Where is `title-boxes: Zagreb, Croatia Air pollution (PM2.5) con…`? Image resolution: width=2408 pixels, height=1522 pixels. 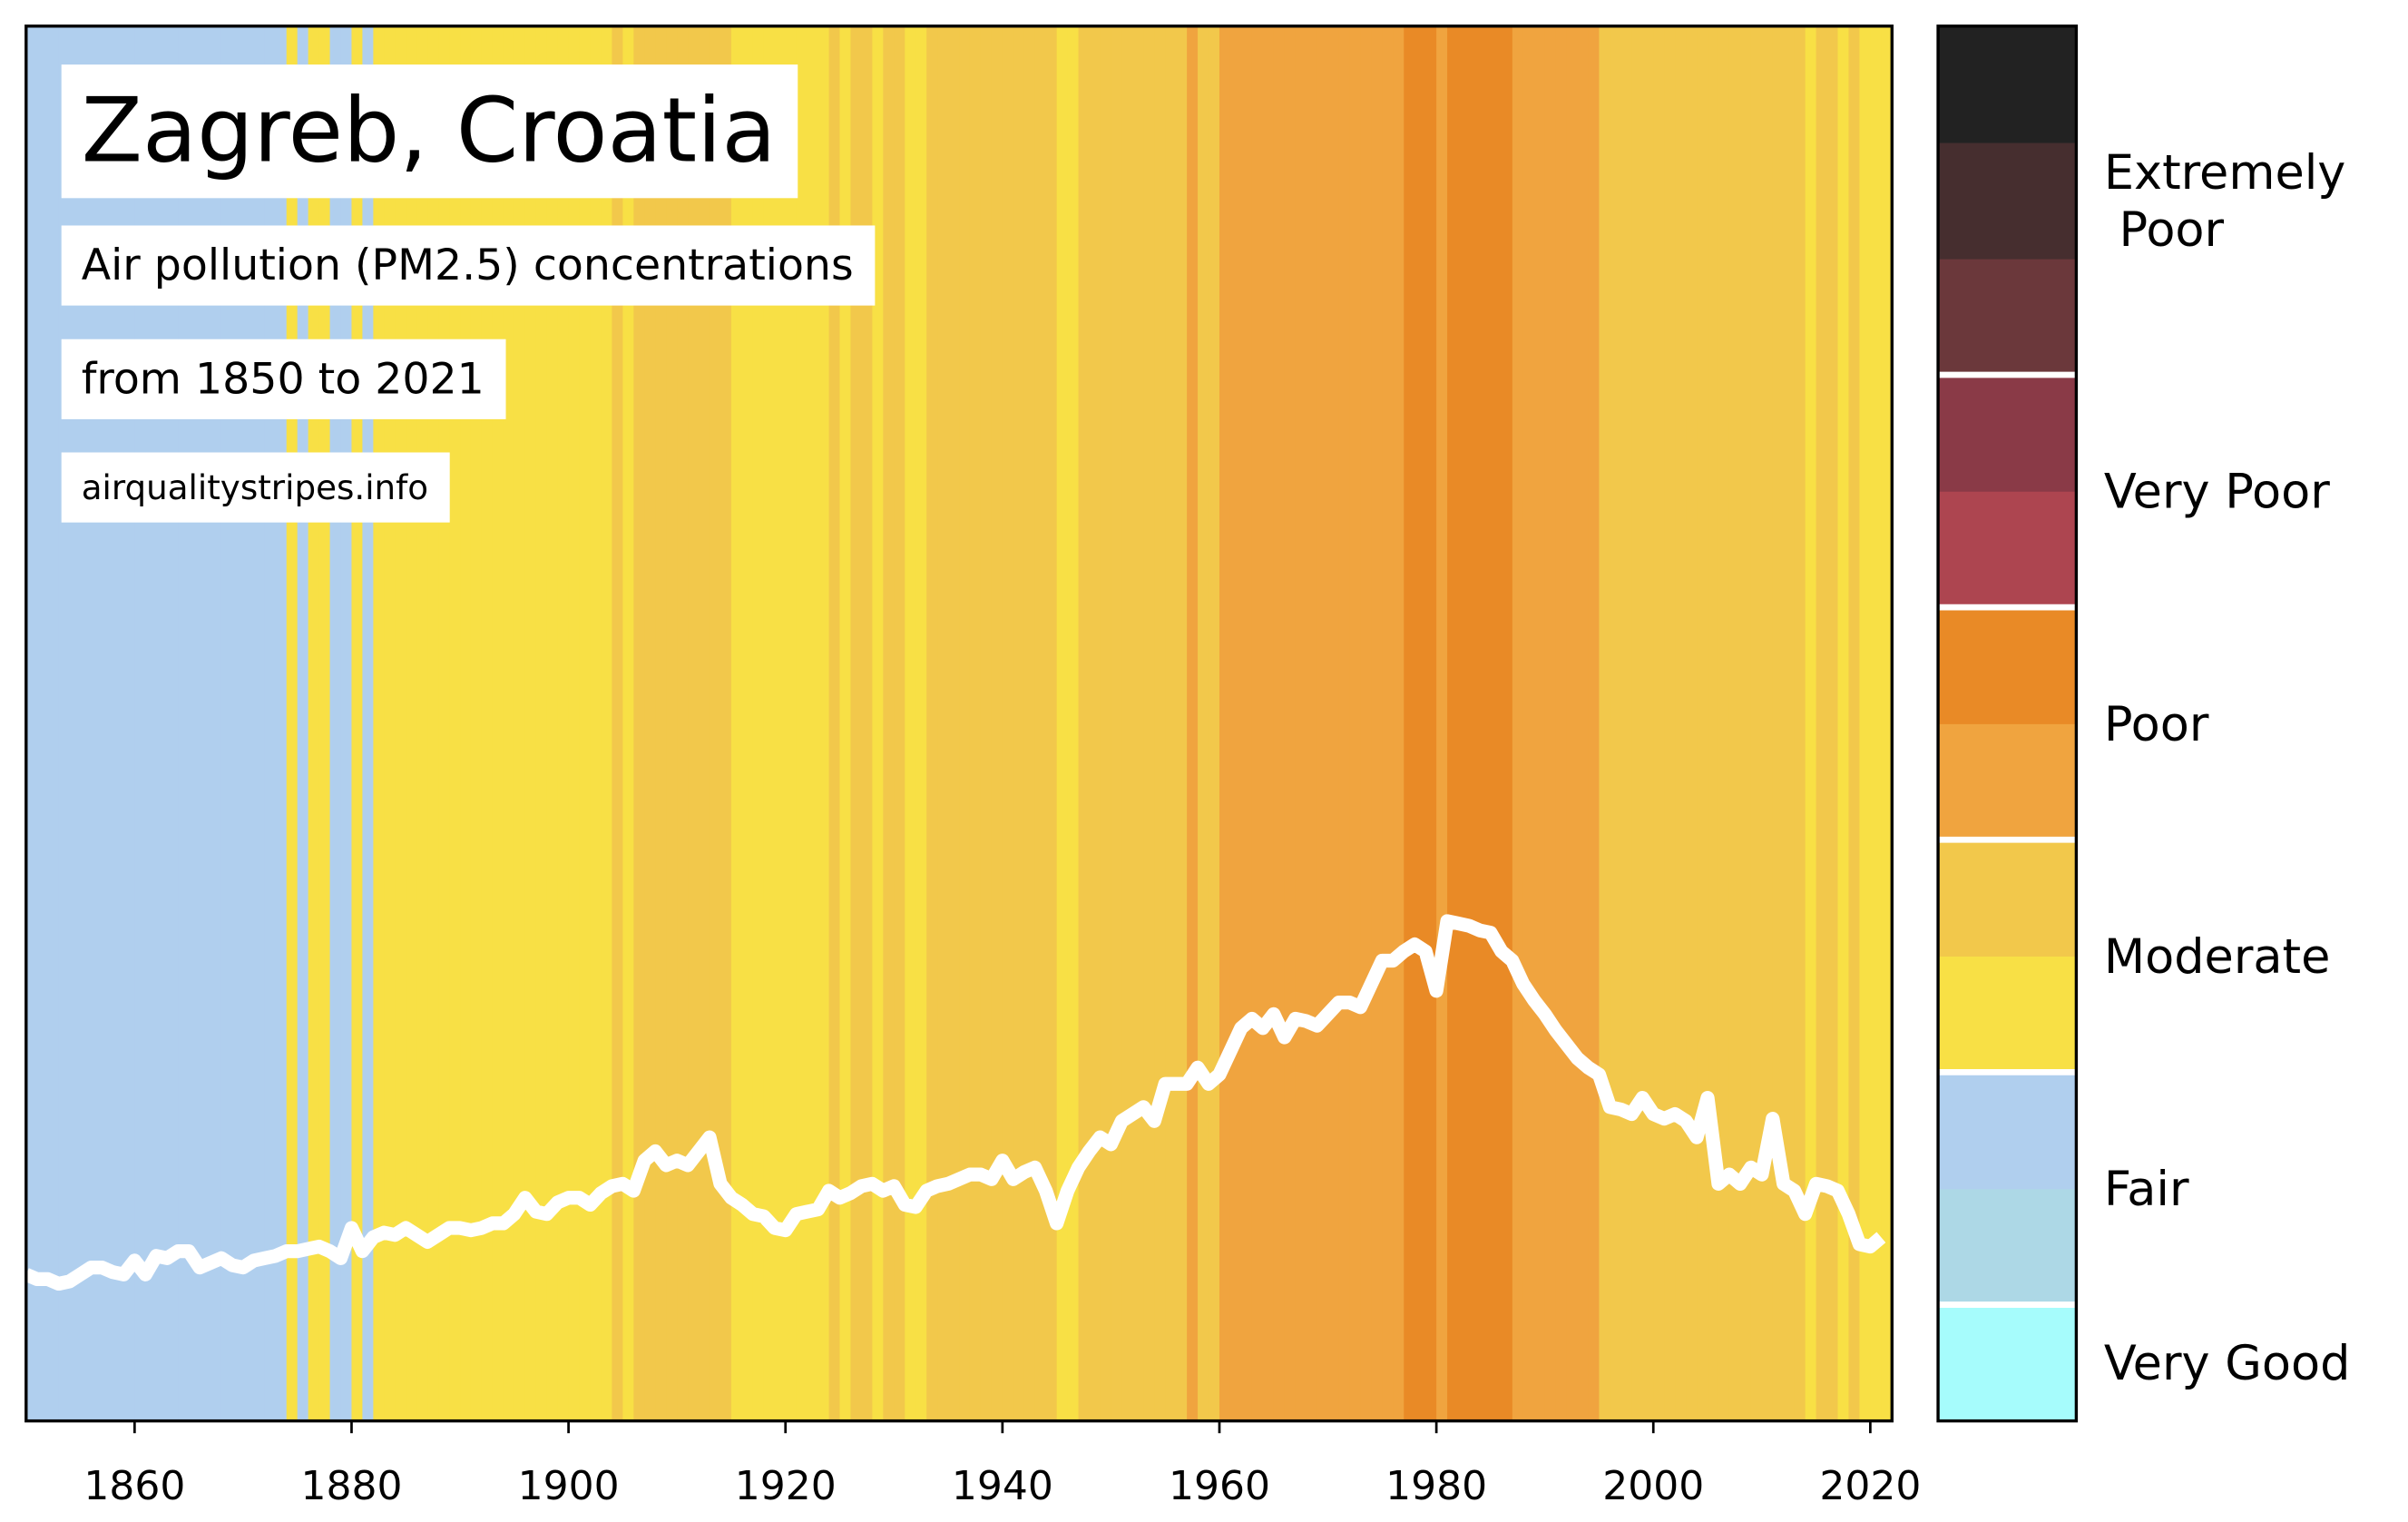 title-boxes: Zagreb, Croatia Air pollution (PM2.5) con… is located at coordinates (468, 293).